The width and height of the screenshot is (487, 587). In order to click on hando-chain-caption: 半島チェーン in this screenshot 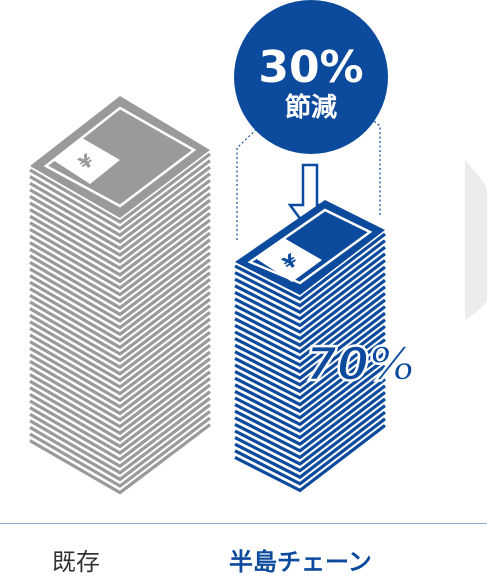, I will do `click(300, 562)`.